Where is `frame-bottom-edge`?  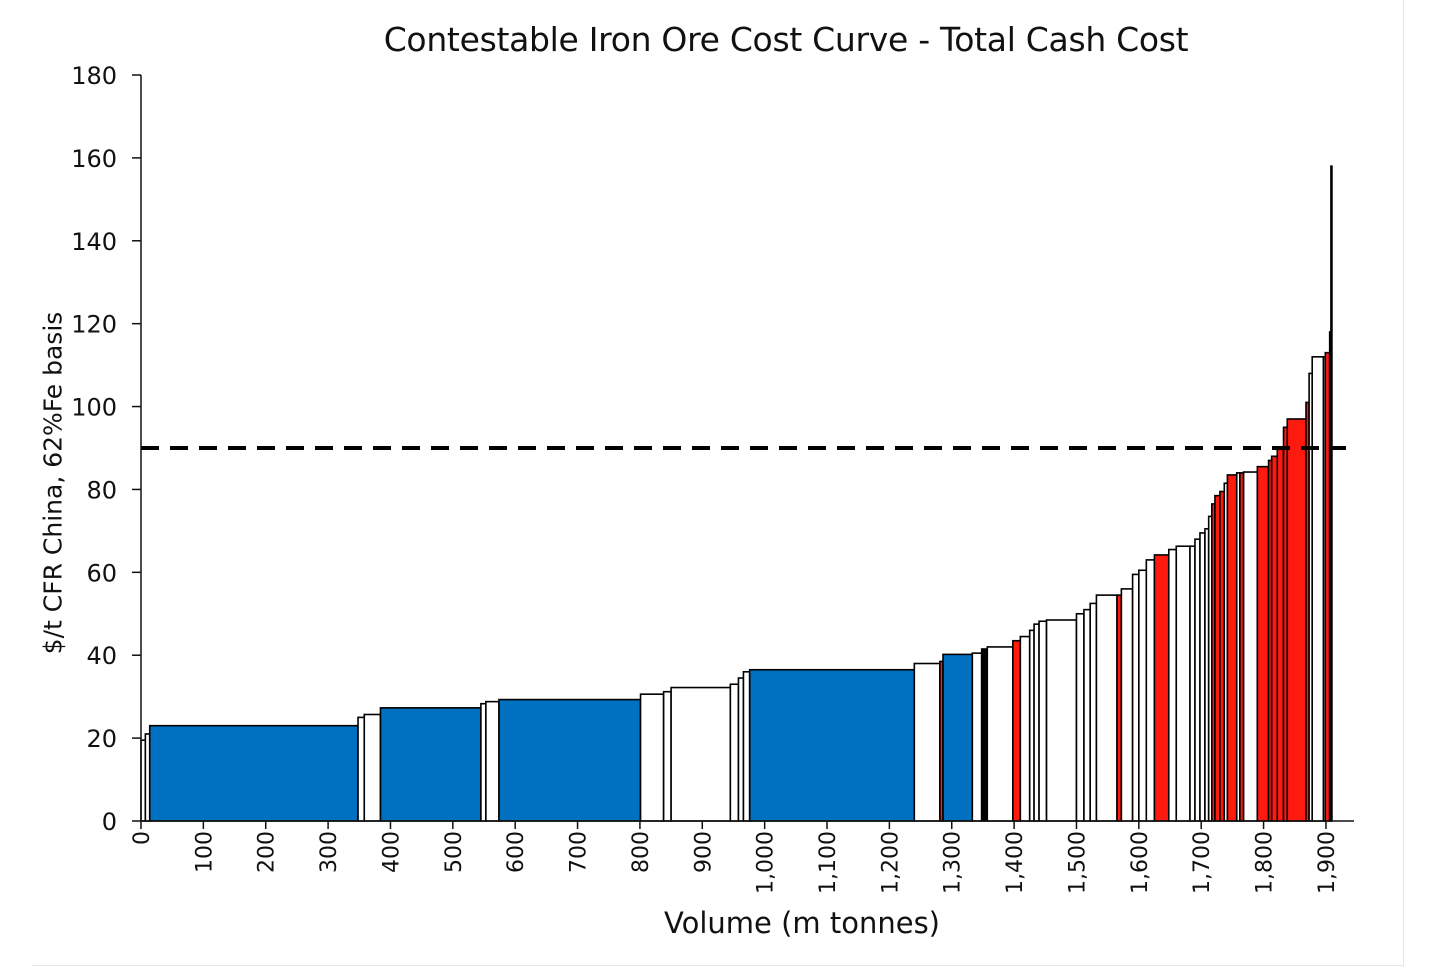
frame-bottom-edge is located at coordinates (718, 965).